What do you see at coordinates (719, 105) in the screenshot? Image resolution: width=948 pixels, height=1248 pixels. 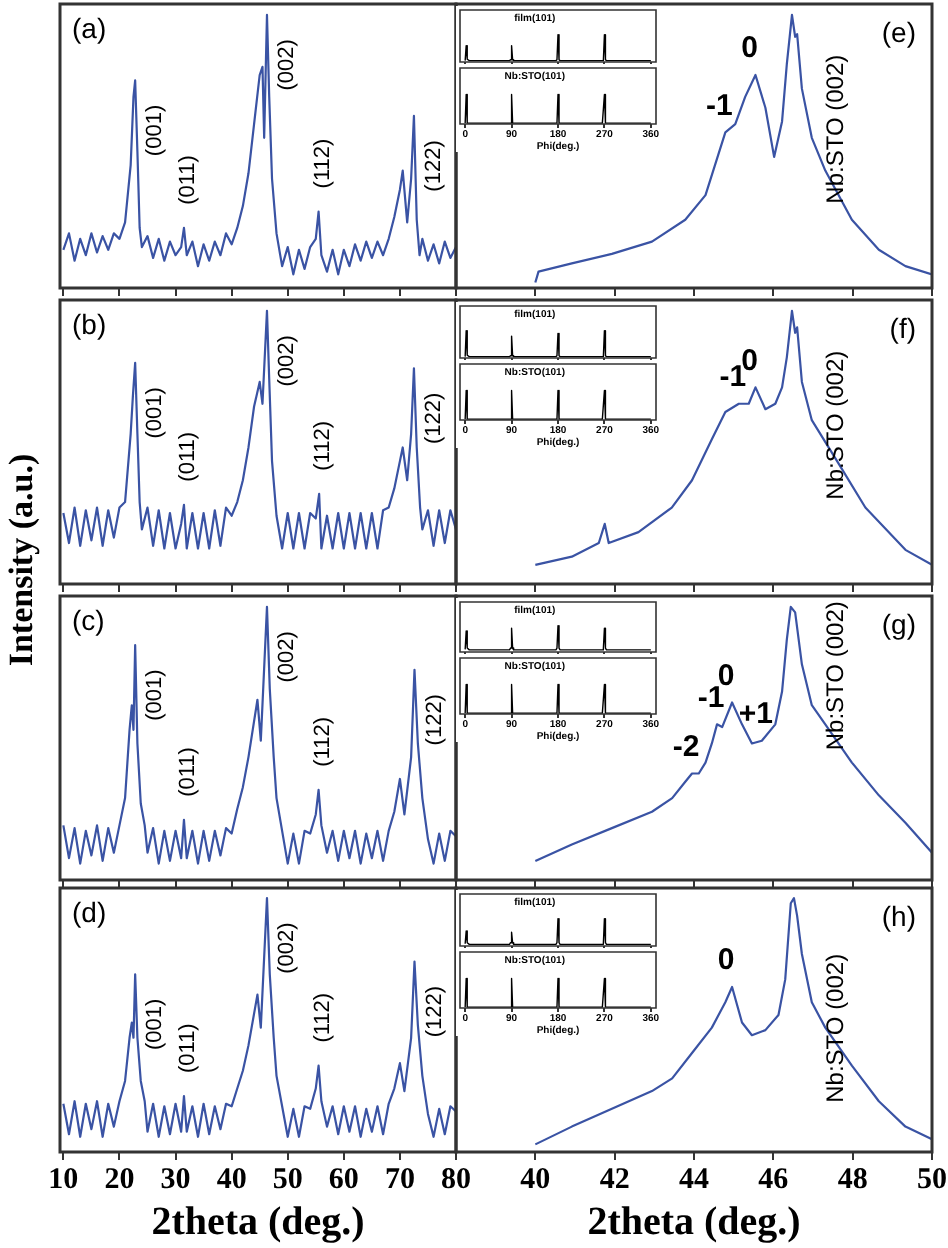 I see `annotation: -1` at bounding box center [719, 105].